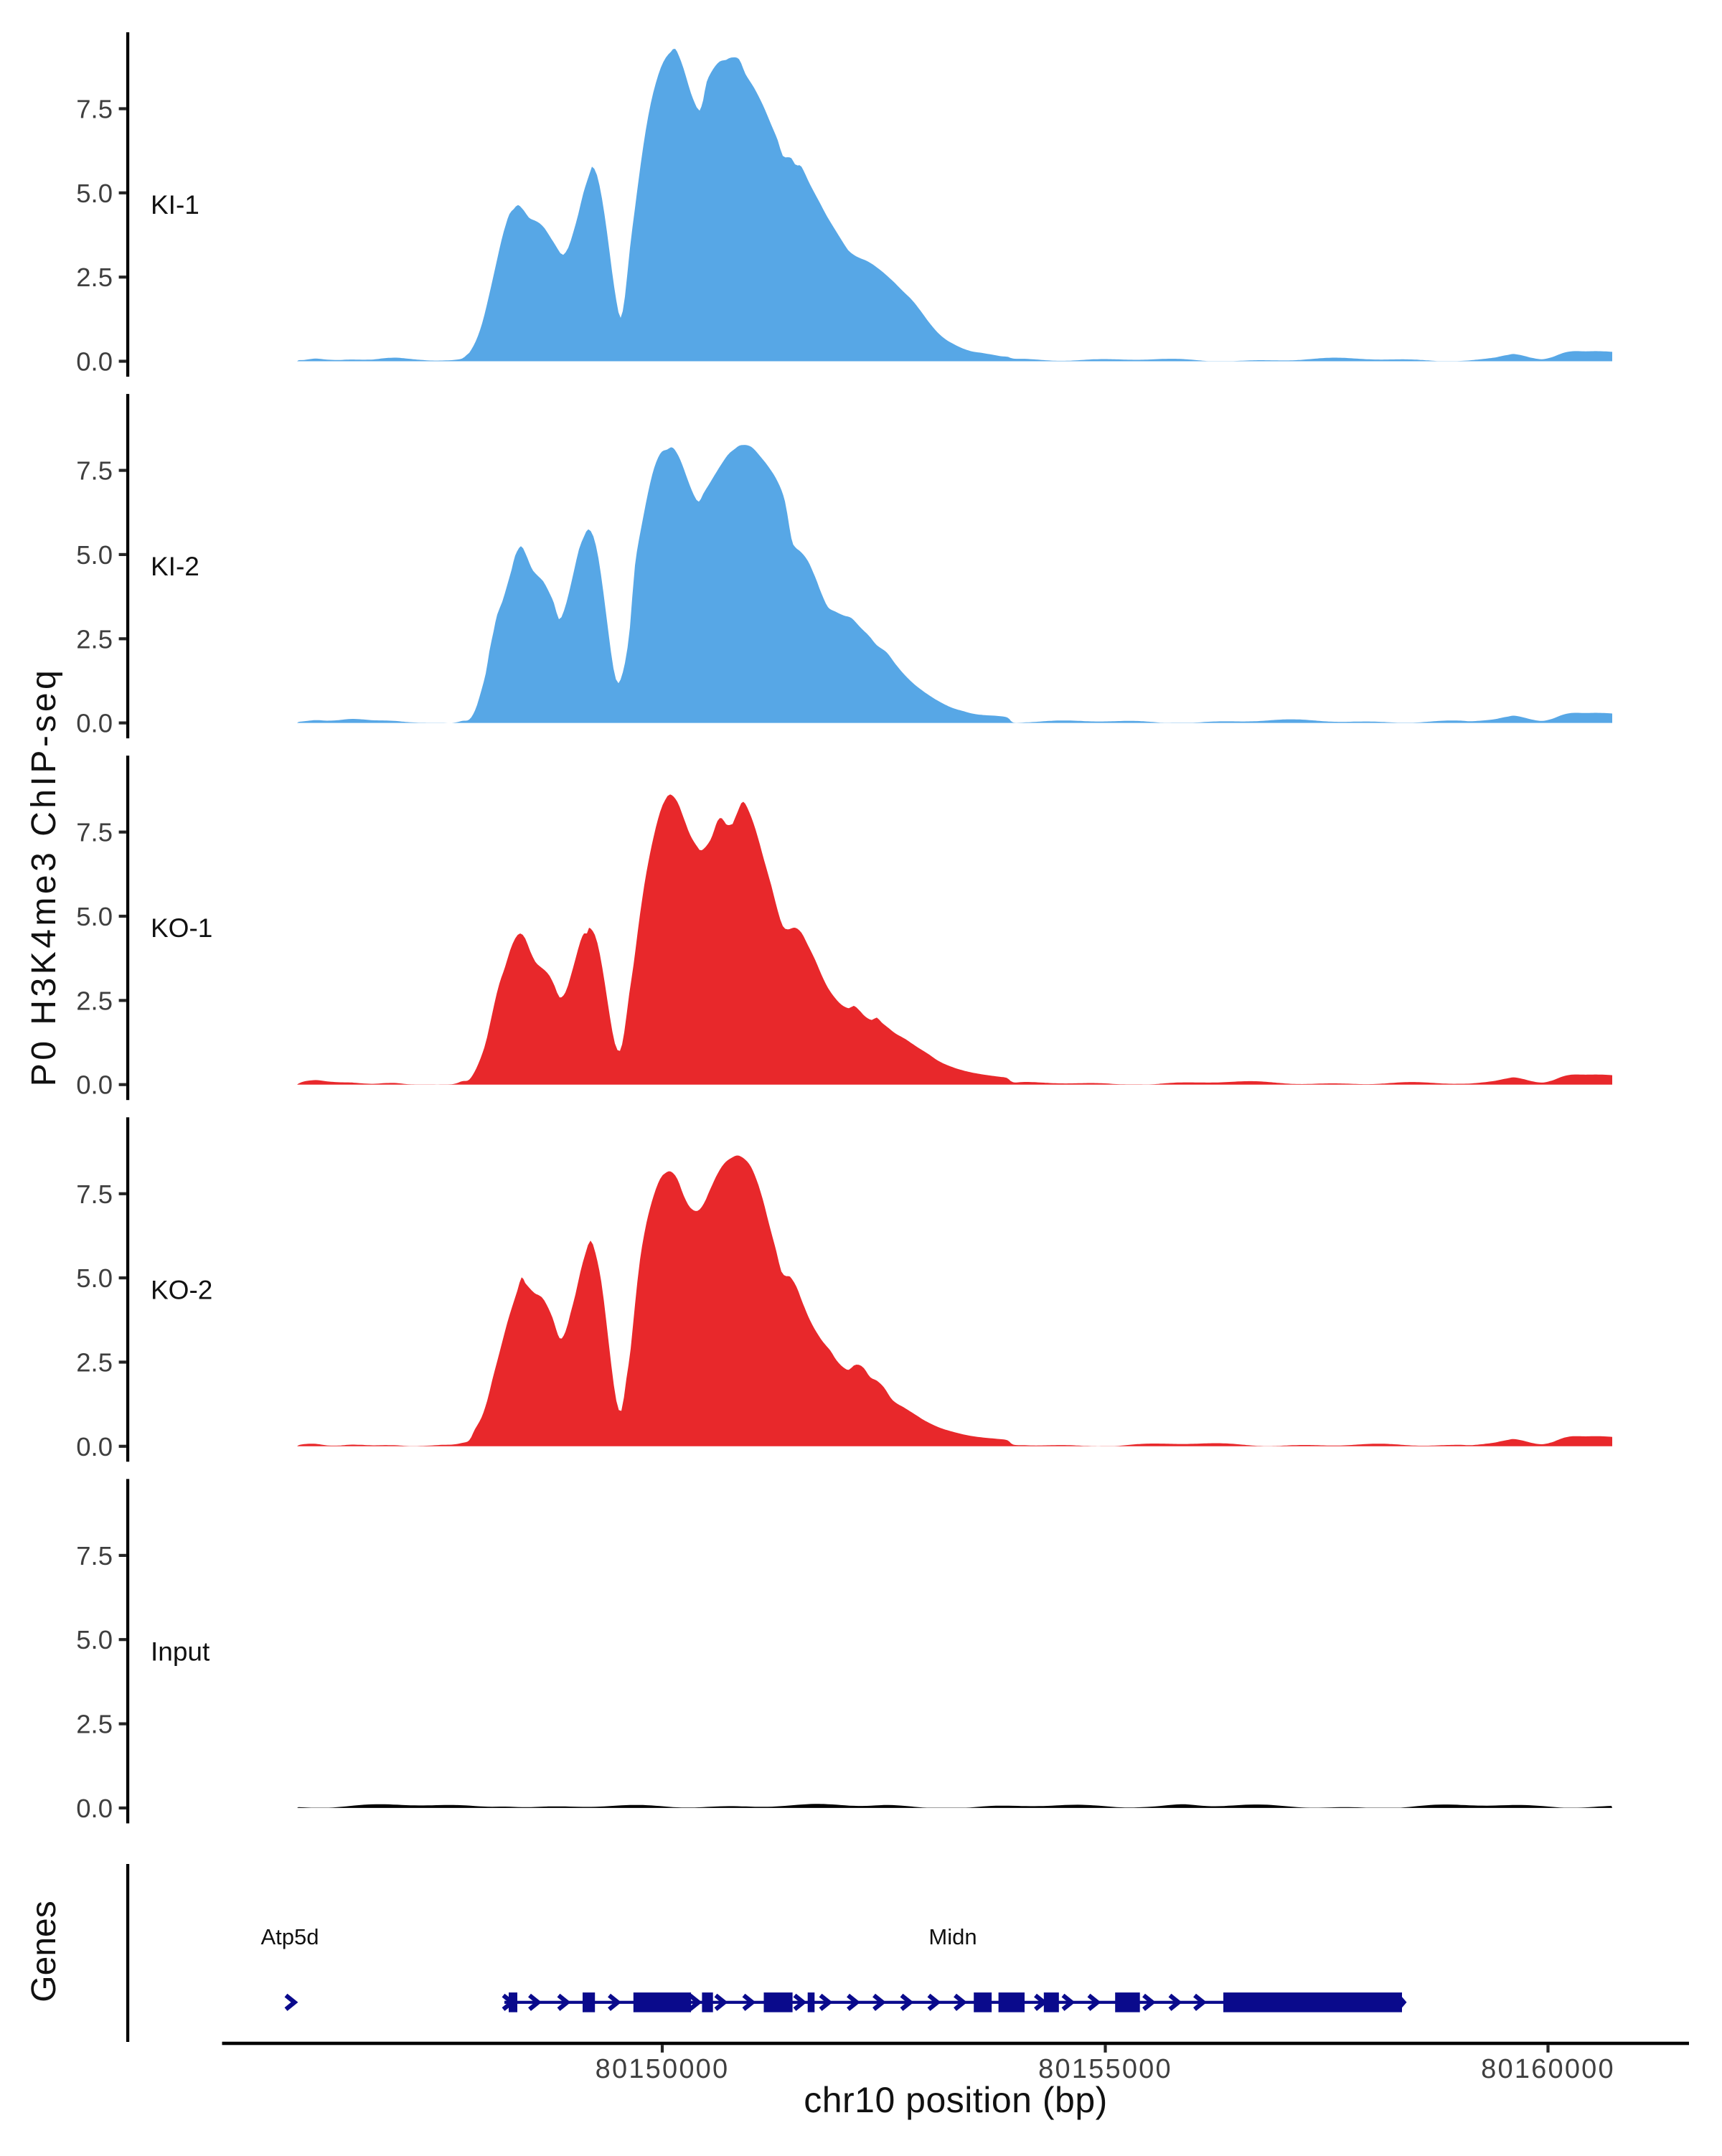 This screenshot has height=2156, width=1722. What do you see at coordinates (182, 928) in the screenshot?
I see `svg-text: KO-1` at bounding box center [182, 928].